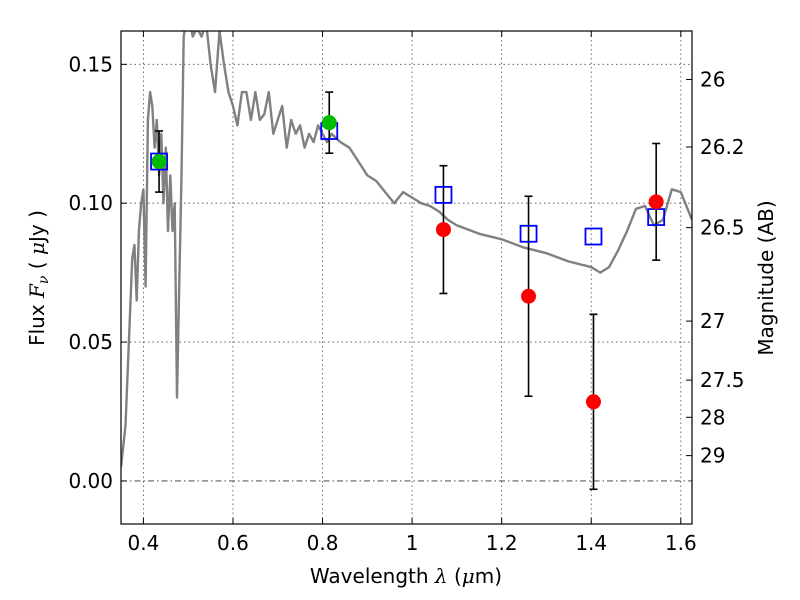  I want to click on y2-tick-label: 26.2, so click(722, 147).